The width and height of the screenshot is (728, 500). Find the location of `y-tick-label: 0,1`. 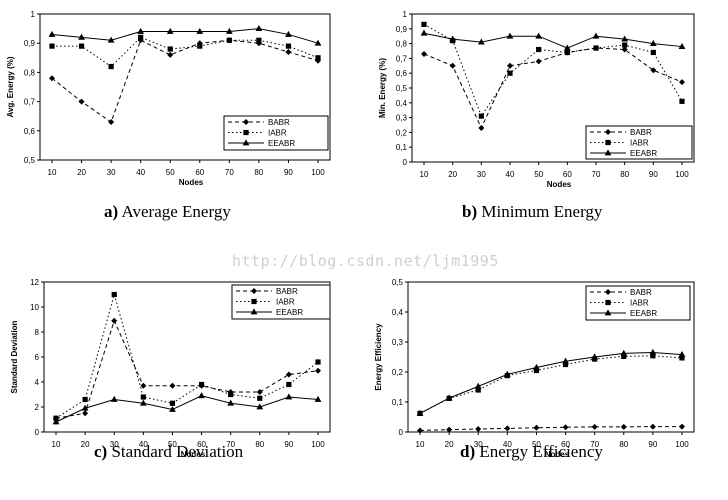

y-tick-label: 0,1 is located at coordinates (398, 402).